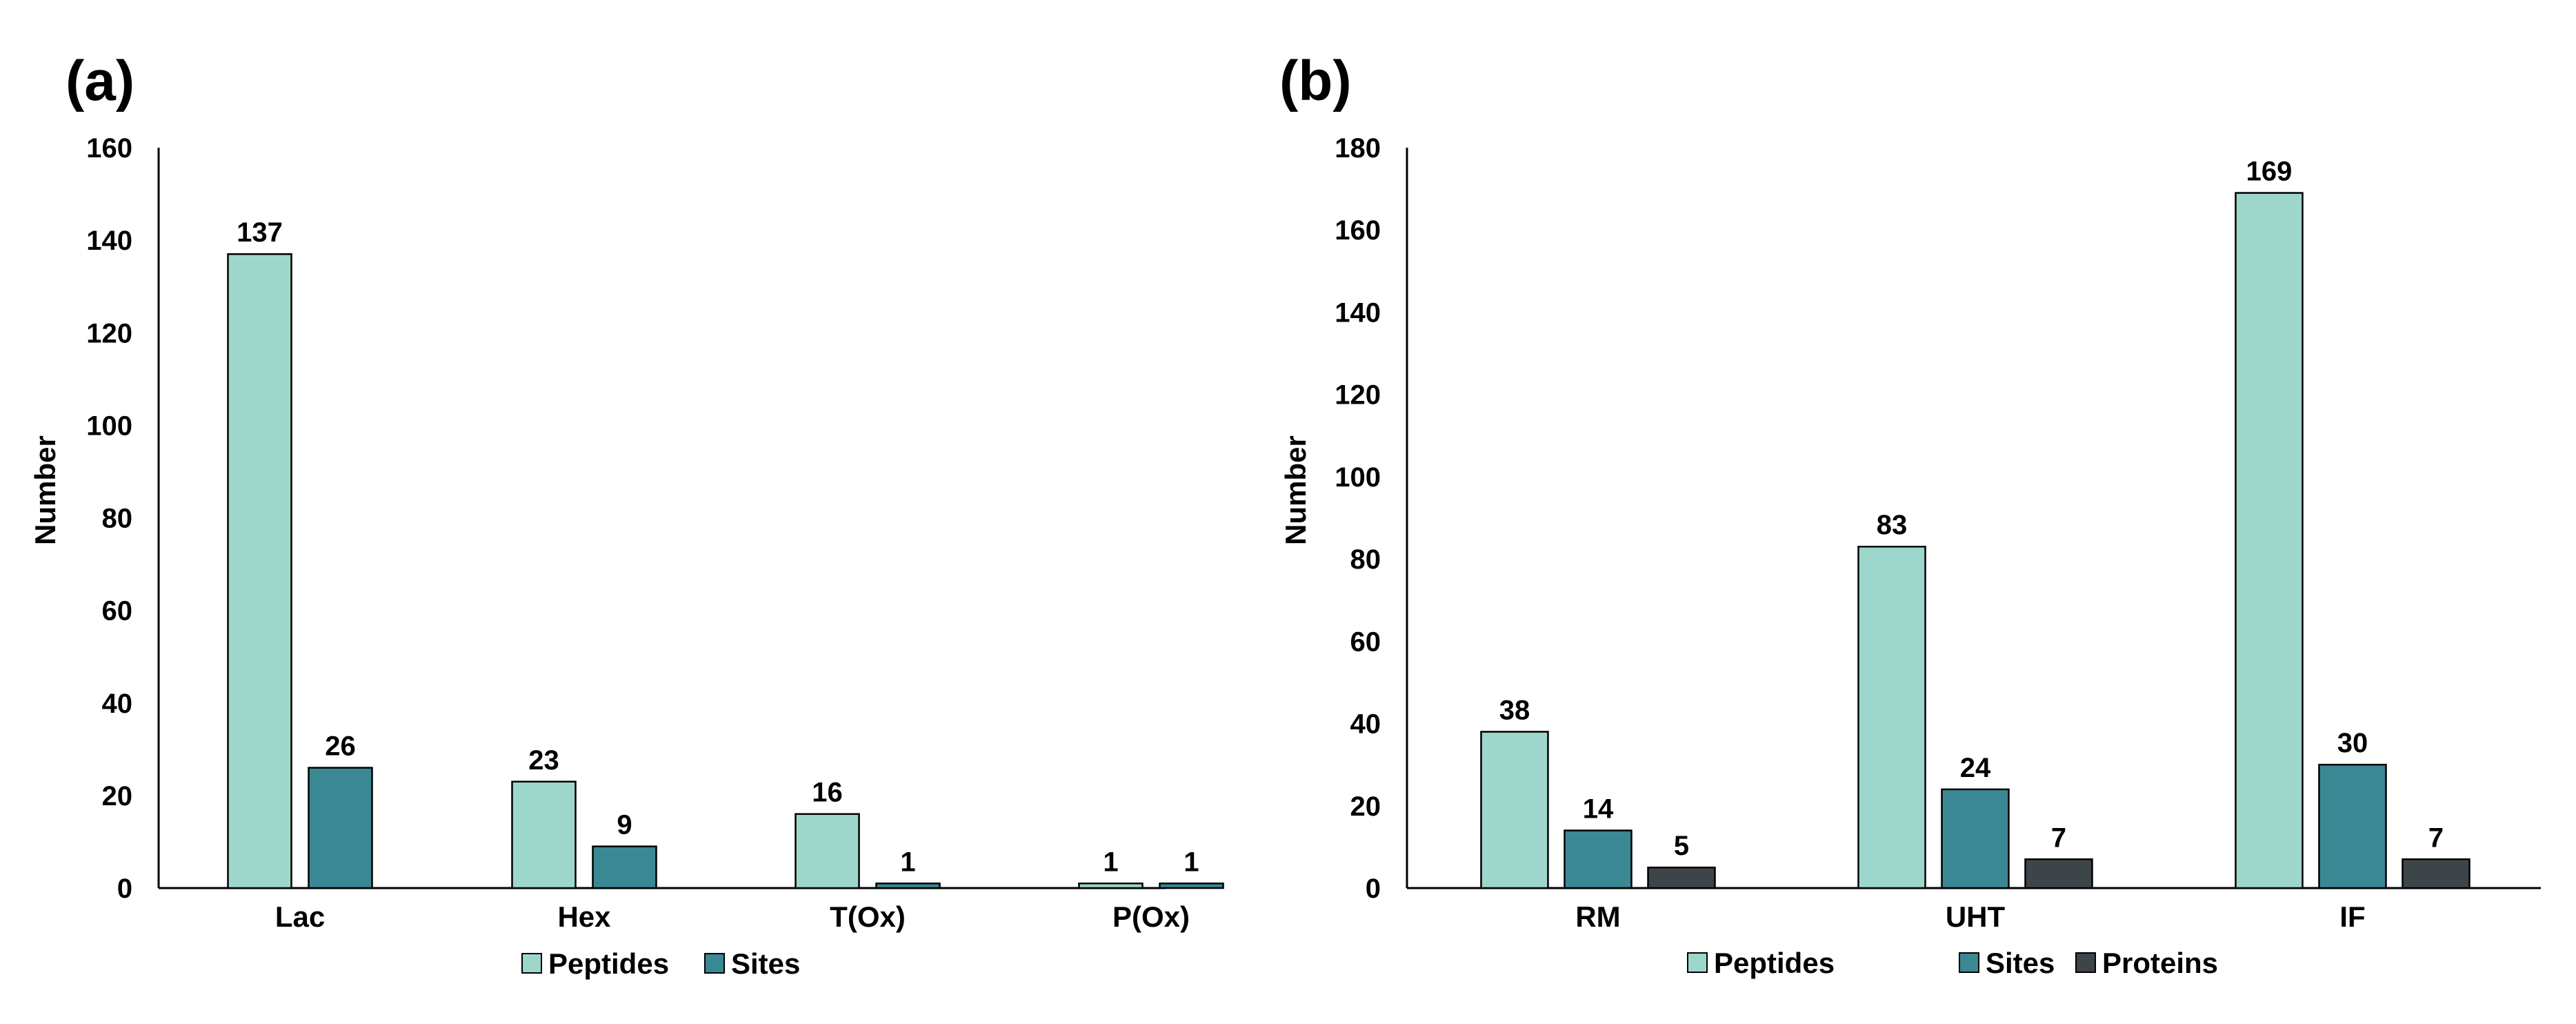 The height and width of the screenshot is (1024, 2576). What do you see at coordinates (109, 426) in the screenshot?
I see `y-tick-label-a-100: 100` at bounding box center [109, 426].